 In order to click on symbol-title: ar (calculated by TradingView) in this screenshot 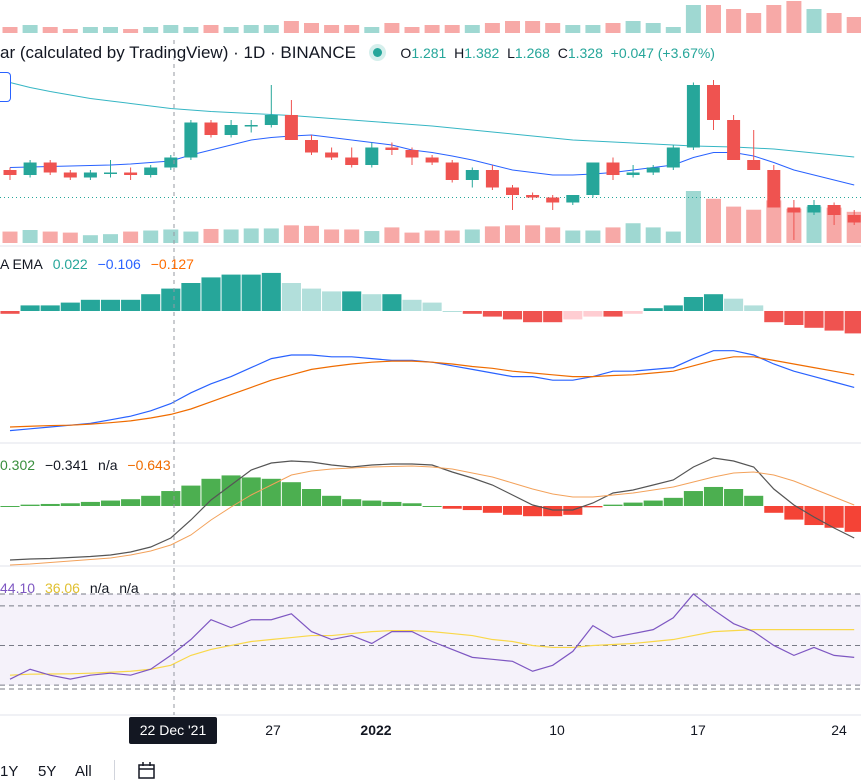, I will do `click(114, 52)`.